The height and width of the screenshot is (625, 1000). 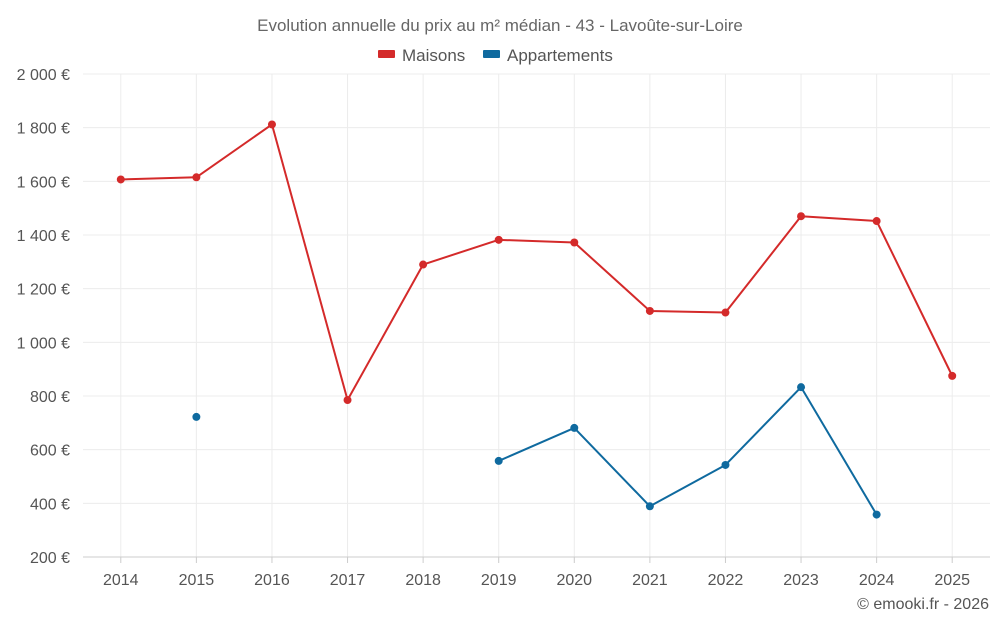 I want to click on legend-item-maisons: Maisons, so click(x=421, y=55).